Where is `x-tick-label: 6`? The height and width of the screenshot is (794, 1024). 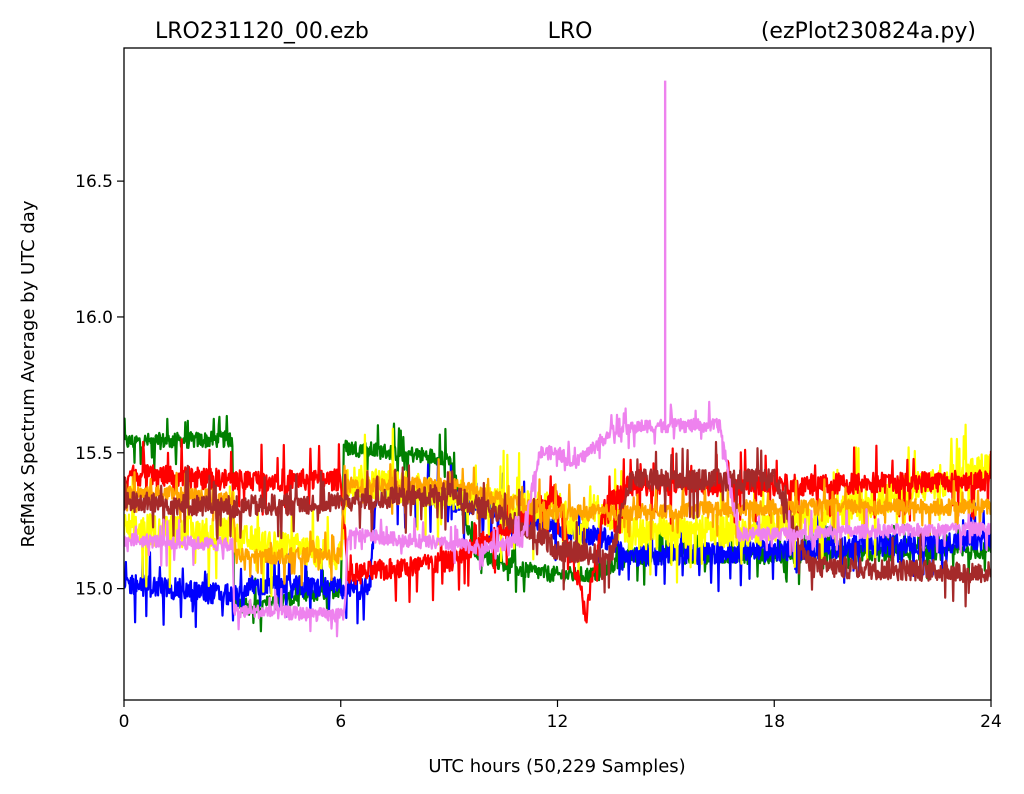 x-tick-label: 6 is located at coordinates (340, 722).